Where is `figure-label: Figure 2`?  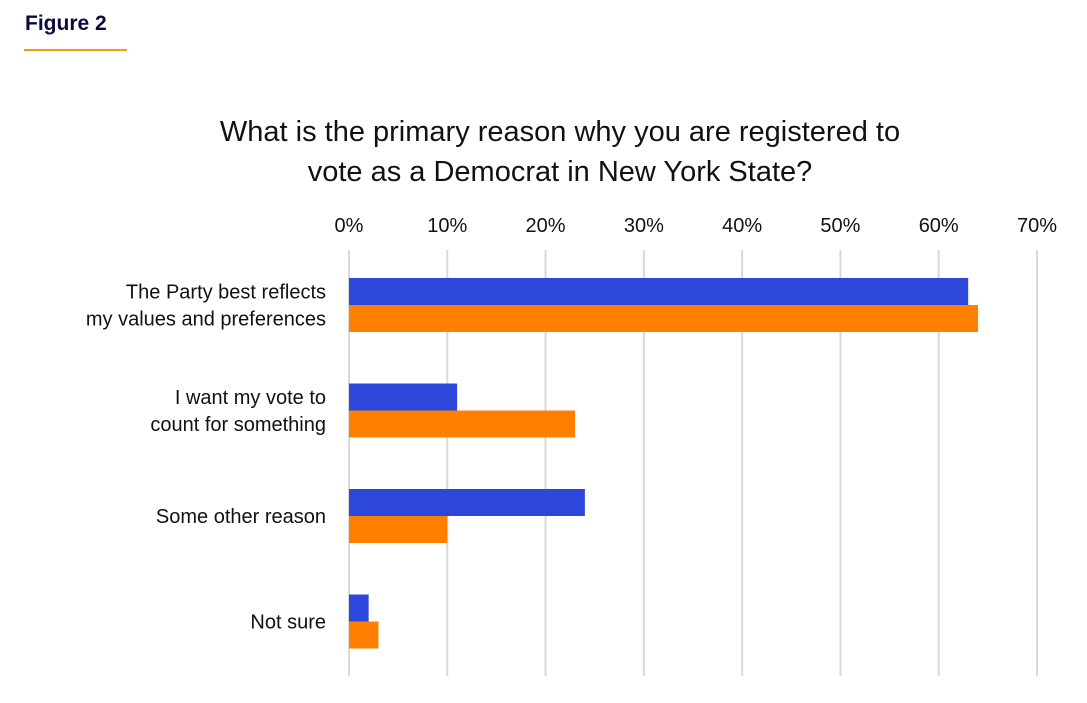
figure-label: Figure 2 is located at coordinates (66, 23).